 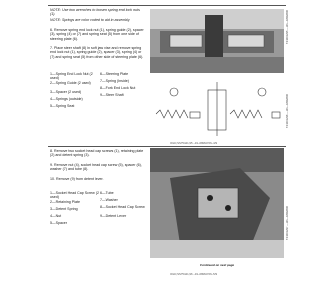 What do you see at coordinates (113, 216) in the screenshot?
I see `legend-item: 9—Detent Lever` at bounding box center [113, 216].